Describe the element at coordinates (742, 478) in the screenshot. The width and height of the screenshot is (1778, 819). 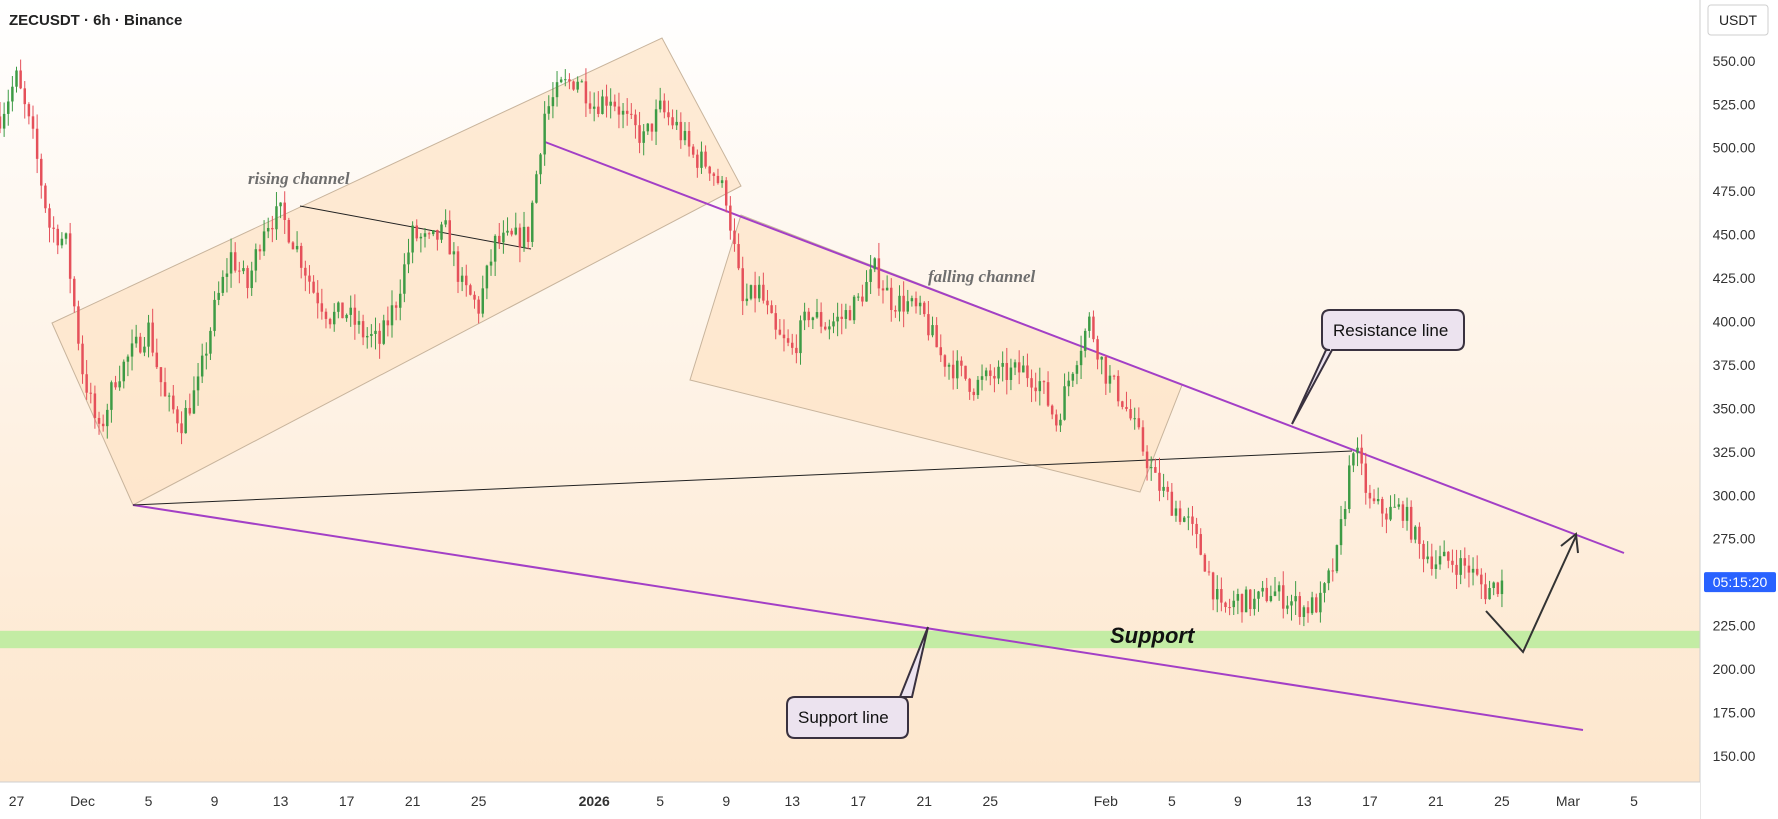
I see `horizontal-neckline` at that location.